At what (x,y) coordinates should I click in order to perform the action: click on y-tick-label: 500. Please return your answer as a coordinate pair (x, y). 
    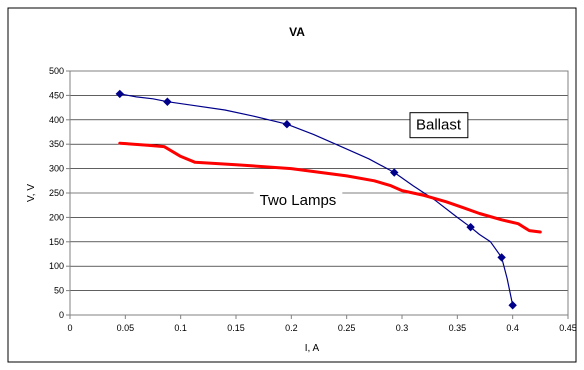
    Looking at the image, I should click on (56, 71).